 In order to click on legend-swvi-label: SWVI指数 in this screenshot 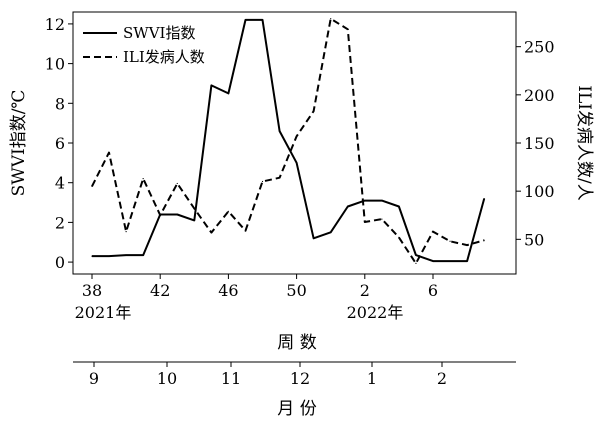, I will do `click(159, 33)`.